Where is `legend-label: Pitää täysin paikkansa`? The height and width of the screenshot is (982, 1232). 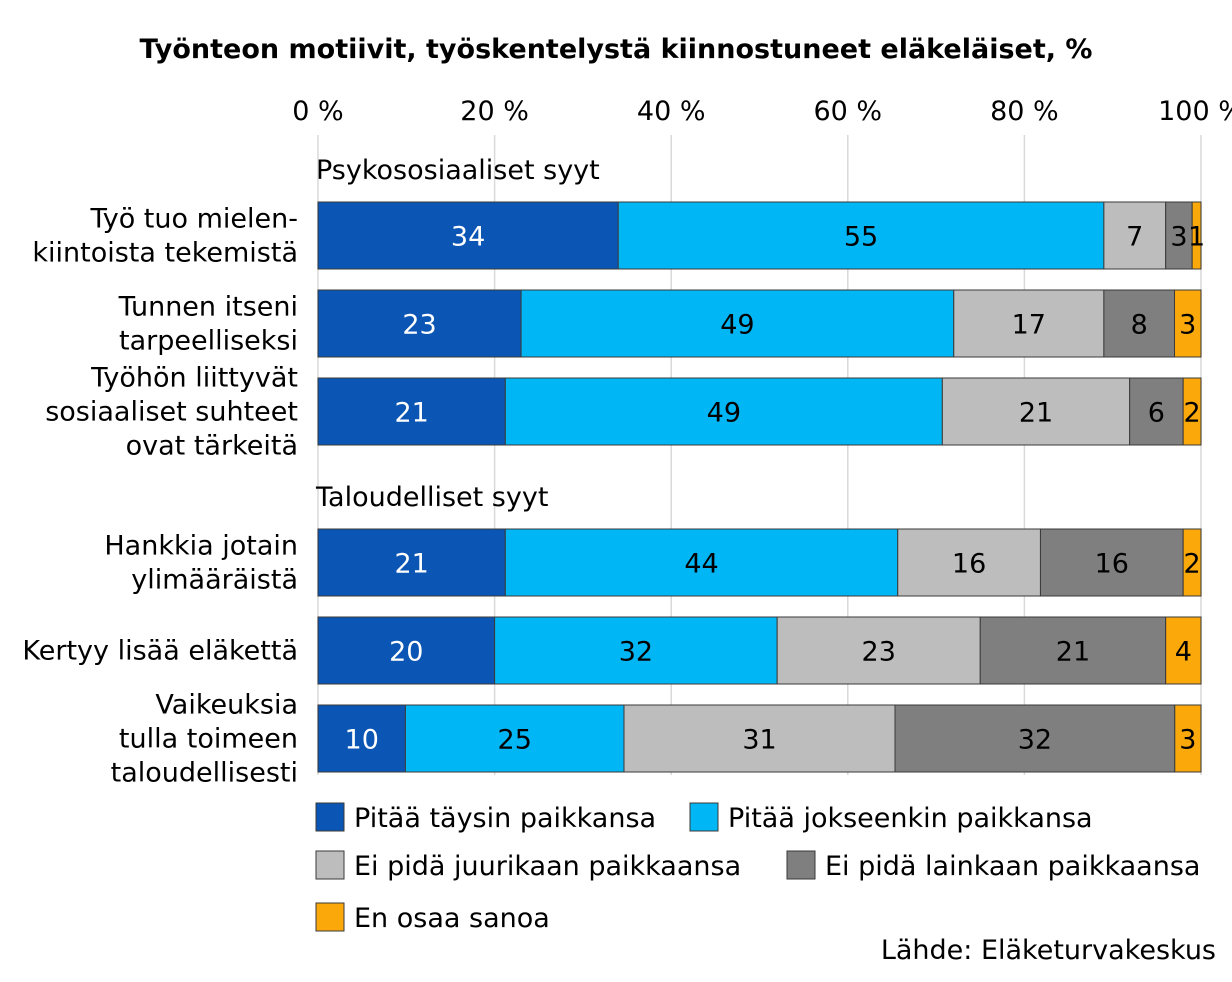 legend-label: Pitää täysin paikkansa is located at coordinates (505, 818).